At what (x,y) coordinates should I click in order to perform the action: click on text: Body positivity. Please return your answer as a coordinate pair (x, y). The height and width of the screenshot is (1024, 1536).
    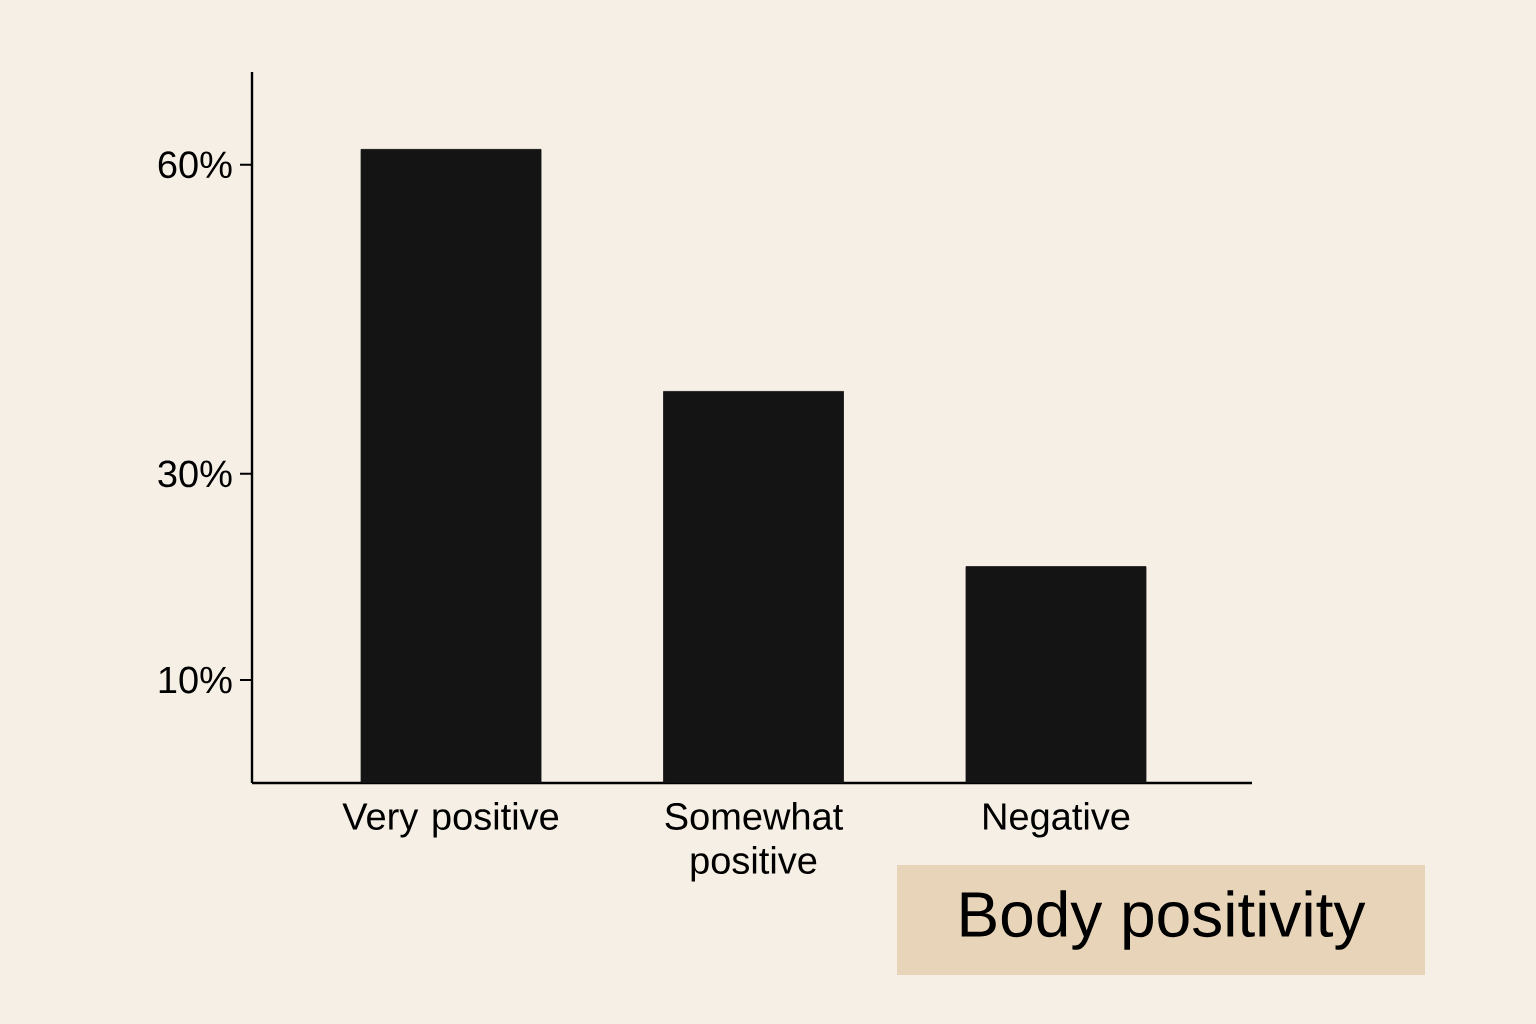
    Looking at the image, I should click on (1163, 920).